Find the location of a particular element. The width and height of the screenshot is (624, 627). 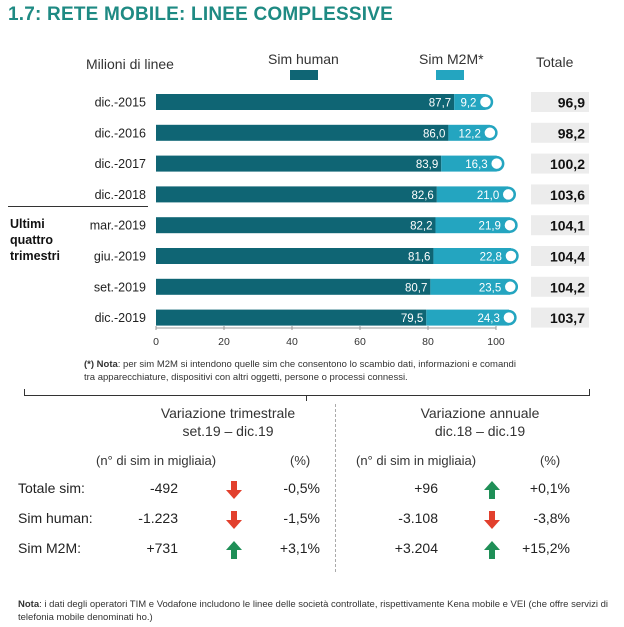

section-brace-center-tick is located at coordinates (306, 398).